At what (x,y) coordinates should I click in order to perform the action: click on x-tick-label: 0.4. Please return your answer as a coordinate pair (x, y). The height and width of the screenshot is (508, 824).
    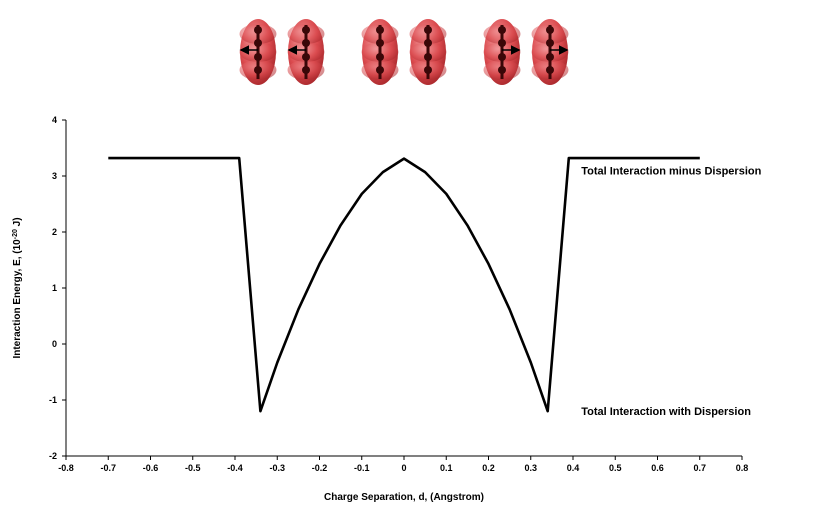
    Looking at the image, I should click on (573, 468).